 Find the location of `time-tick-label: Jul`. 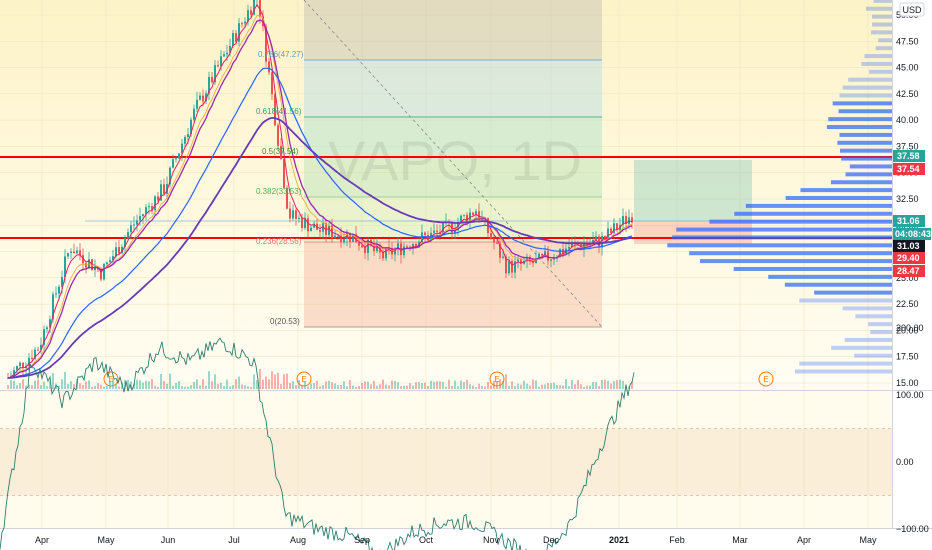

time-tick-label: Jul is located at coordinates (234, 540).